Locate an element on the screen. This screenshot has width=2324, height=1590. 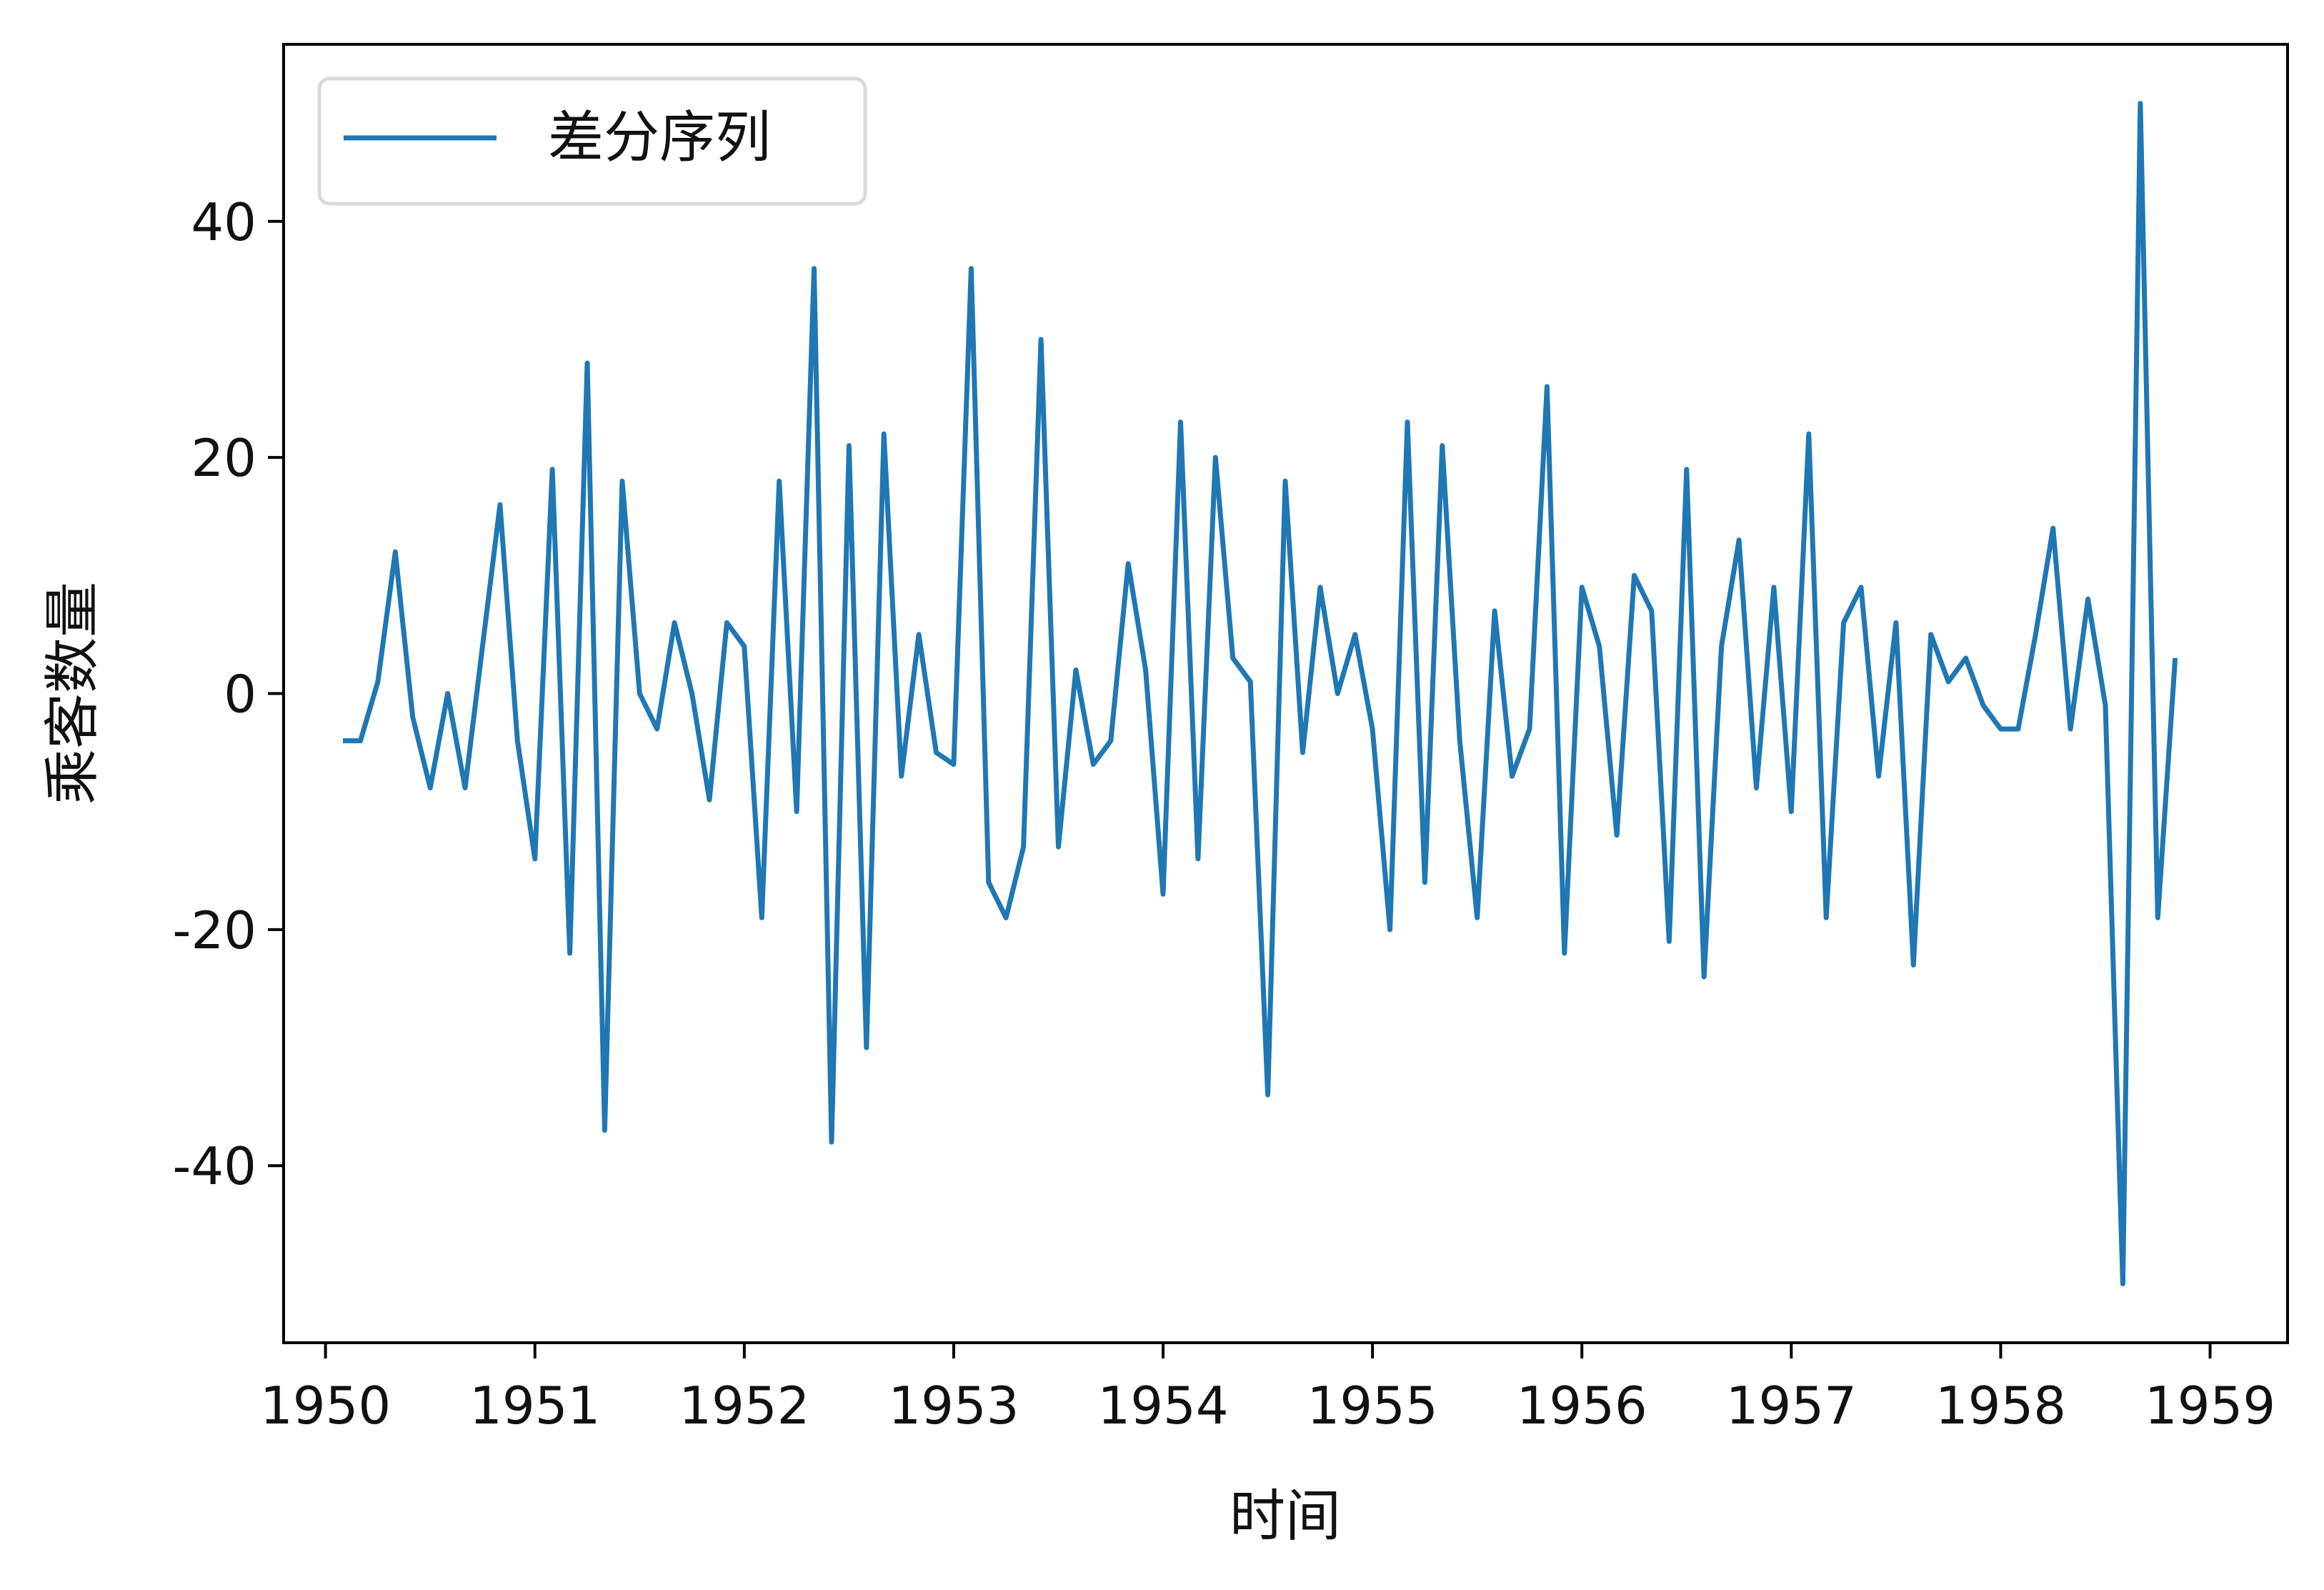
legend-box is located at coordinates (592, 141).